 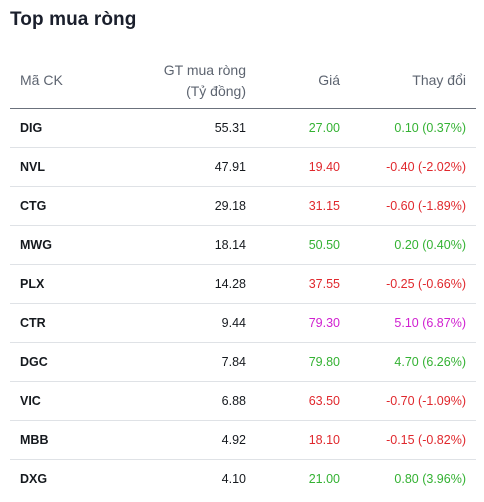 I want to click on table-row: MWG 18.14 50.50 0.20 (0.40%), so click(x=243, y=245).